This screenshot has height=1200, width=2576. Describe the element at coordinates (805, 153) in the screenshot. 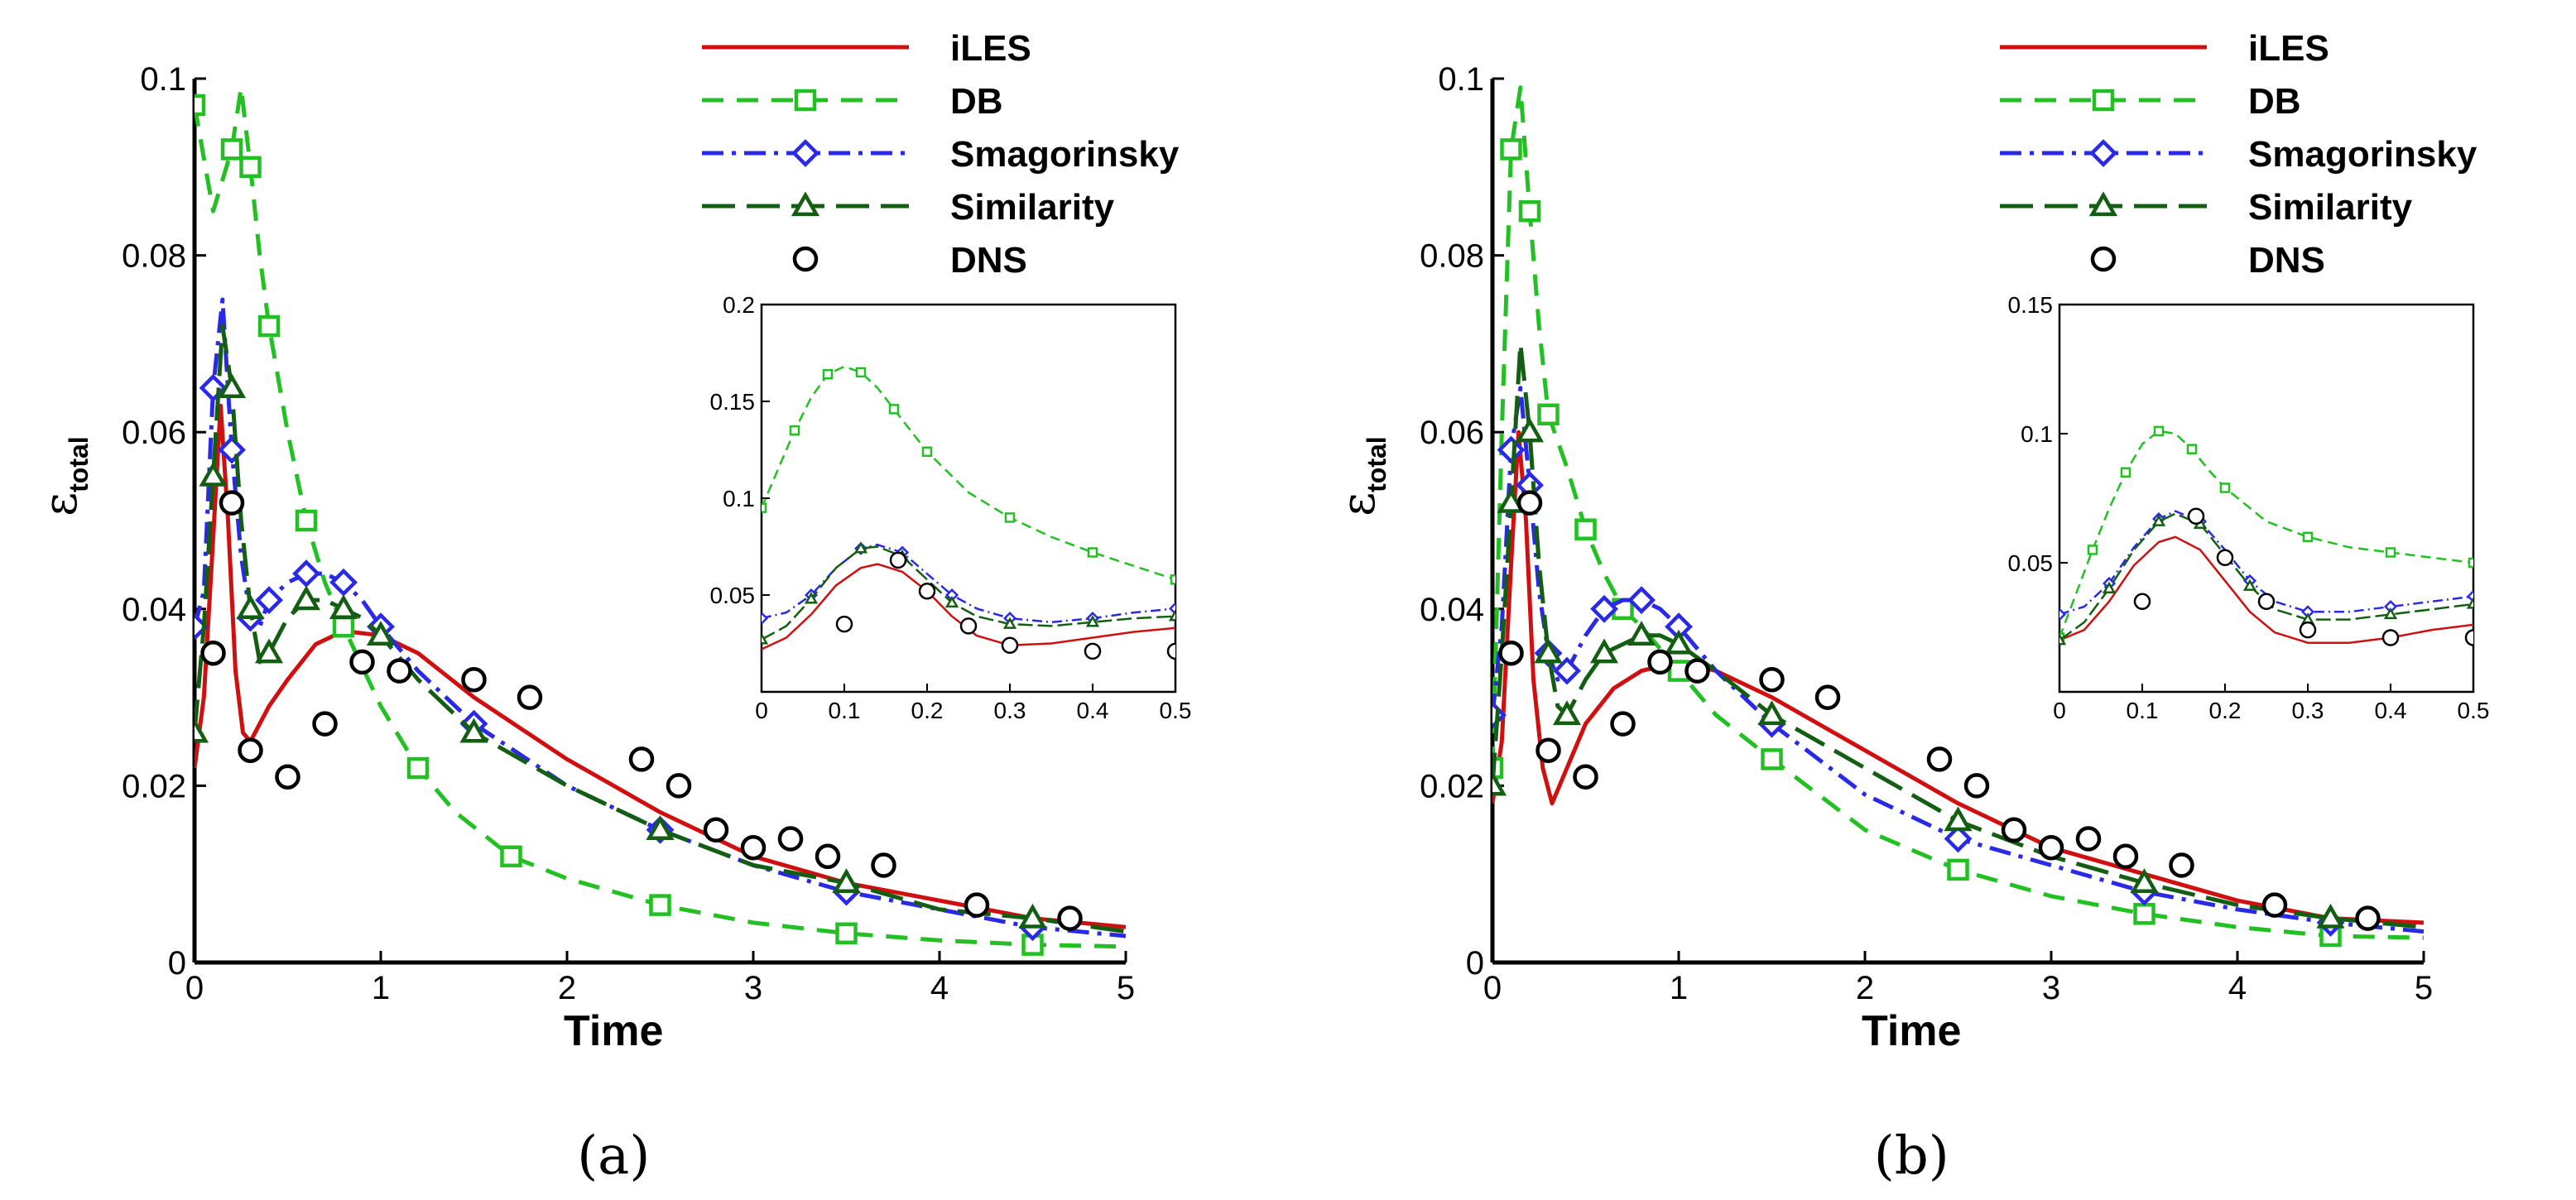

I see `panel-a-legend-marker-smagorinsky` at that location.